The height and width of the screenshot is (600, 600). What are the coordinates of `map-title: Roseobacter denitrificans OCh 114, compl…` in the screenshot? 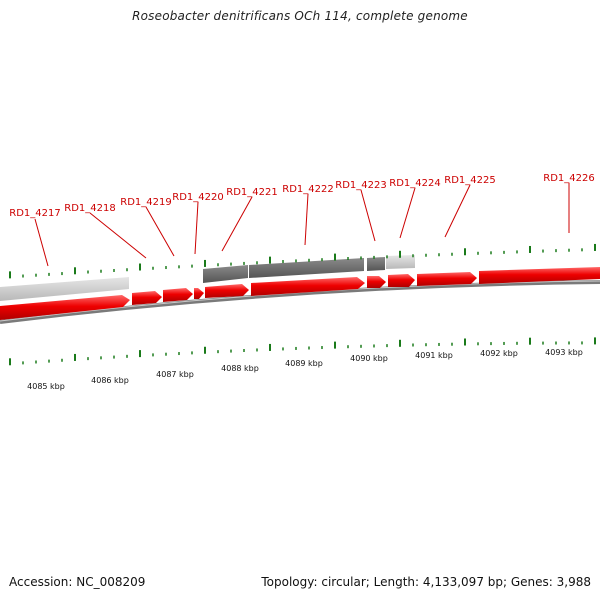 It's located at (300, 16).